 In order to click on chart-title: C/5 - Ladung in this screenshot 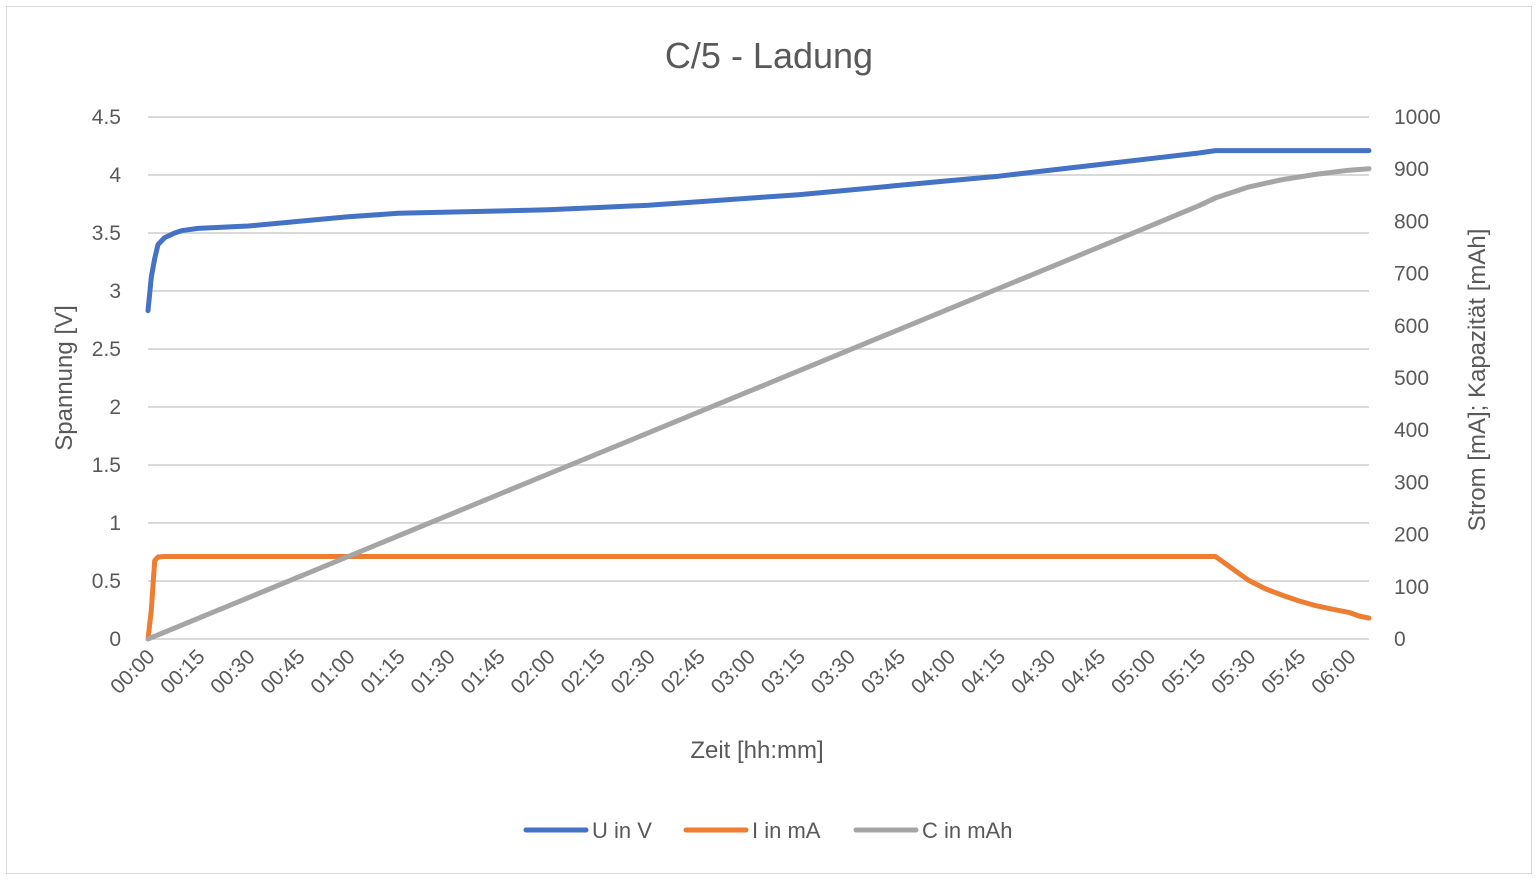, I will do `click(769, 55)`.